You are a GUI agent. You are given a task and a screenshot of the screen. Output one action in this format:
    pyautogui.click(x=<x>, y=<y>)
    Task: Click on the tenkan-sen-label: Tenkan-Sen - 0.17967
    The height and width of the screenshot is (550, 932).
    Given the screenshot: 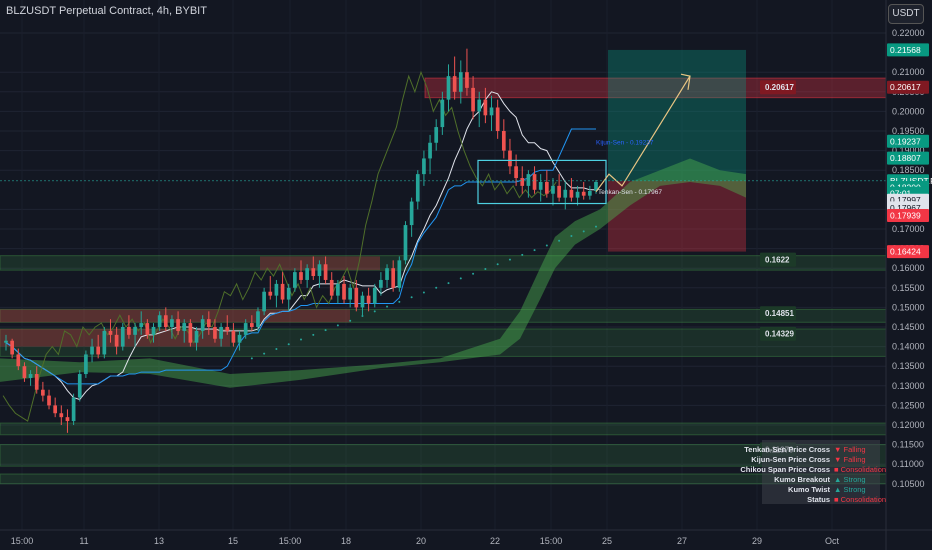 What is the action you would take?
    pyautogui.click(x=630, y=192)
    